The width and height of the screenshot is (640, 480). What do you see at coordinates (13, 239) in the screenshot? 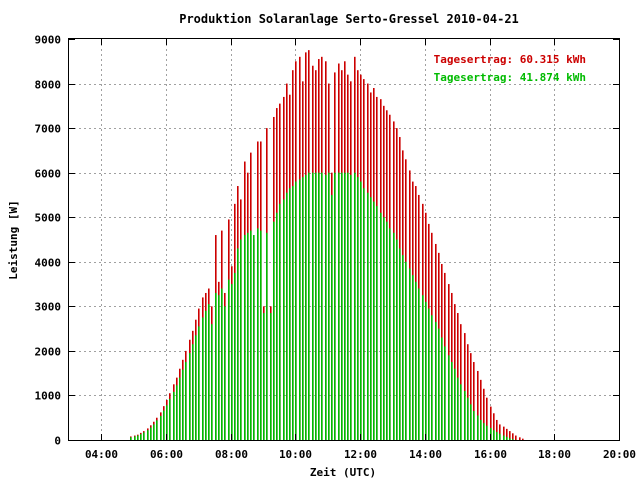
I see `y-axis-label: Leistung [W]` at bounding box center [13, 239].